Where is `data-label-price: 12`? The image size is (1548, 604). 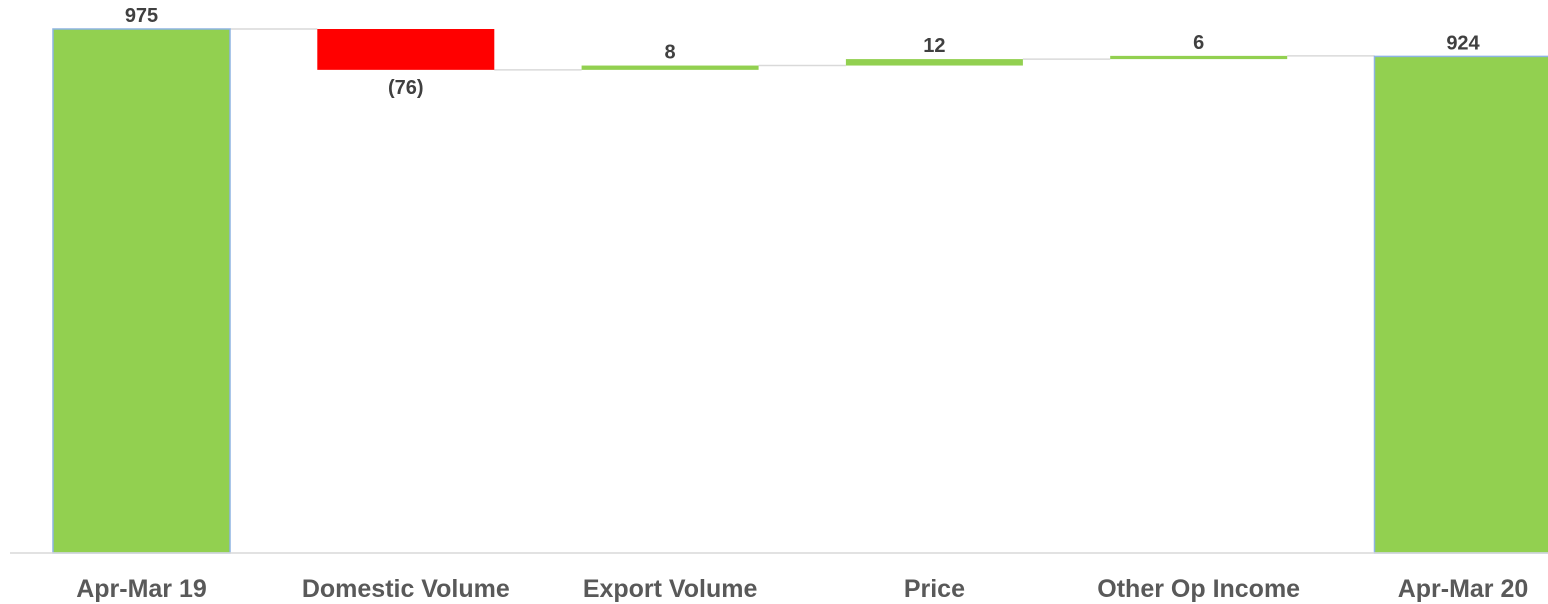 data-label-price: 12 is located at coordinates (934, 46).